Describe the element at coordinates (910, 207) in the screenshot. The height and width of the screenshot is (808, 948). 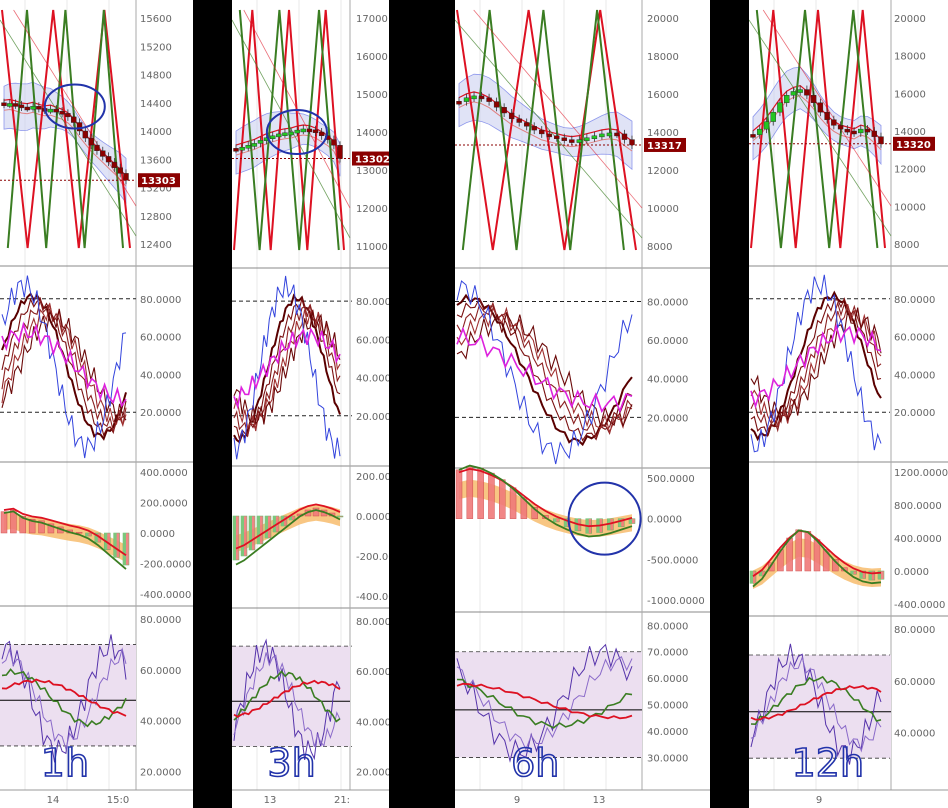
I see `price-tick-label: 10000` at that location.